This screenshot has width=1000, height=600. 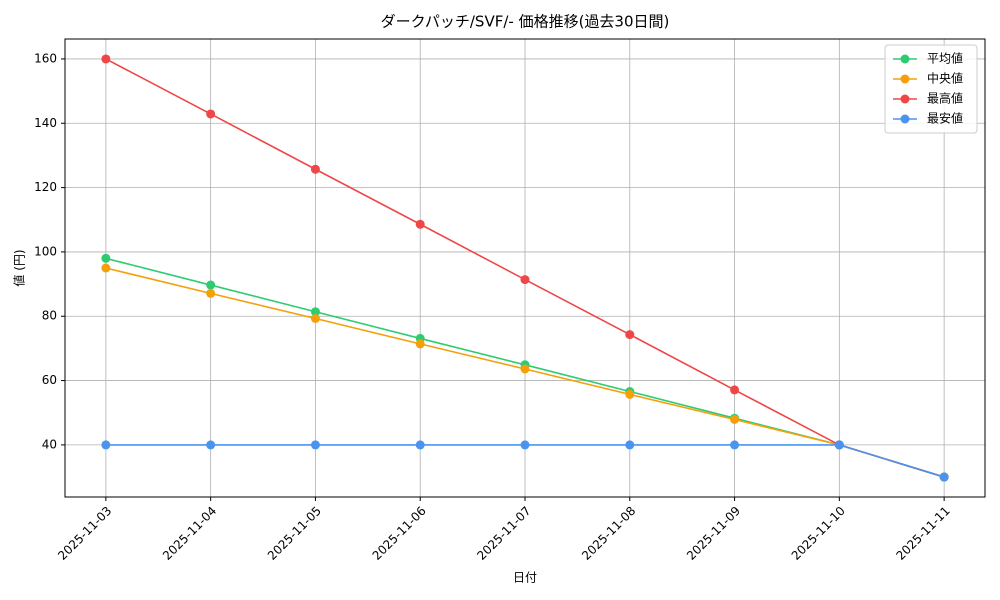 What do you see at coordinates (49, 316) in the screenshot?
I see `y-tick-label: 80` at bounding box center [49, 316].